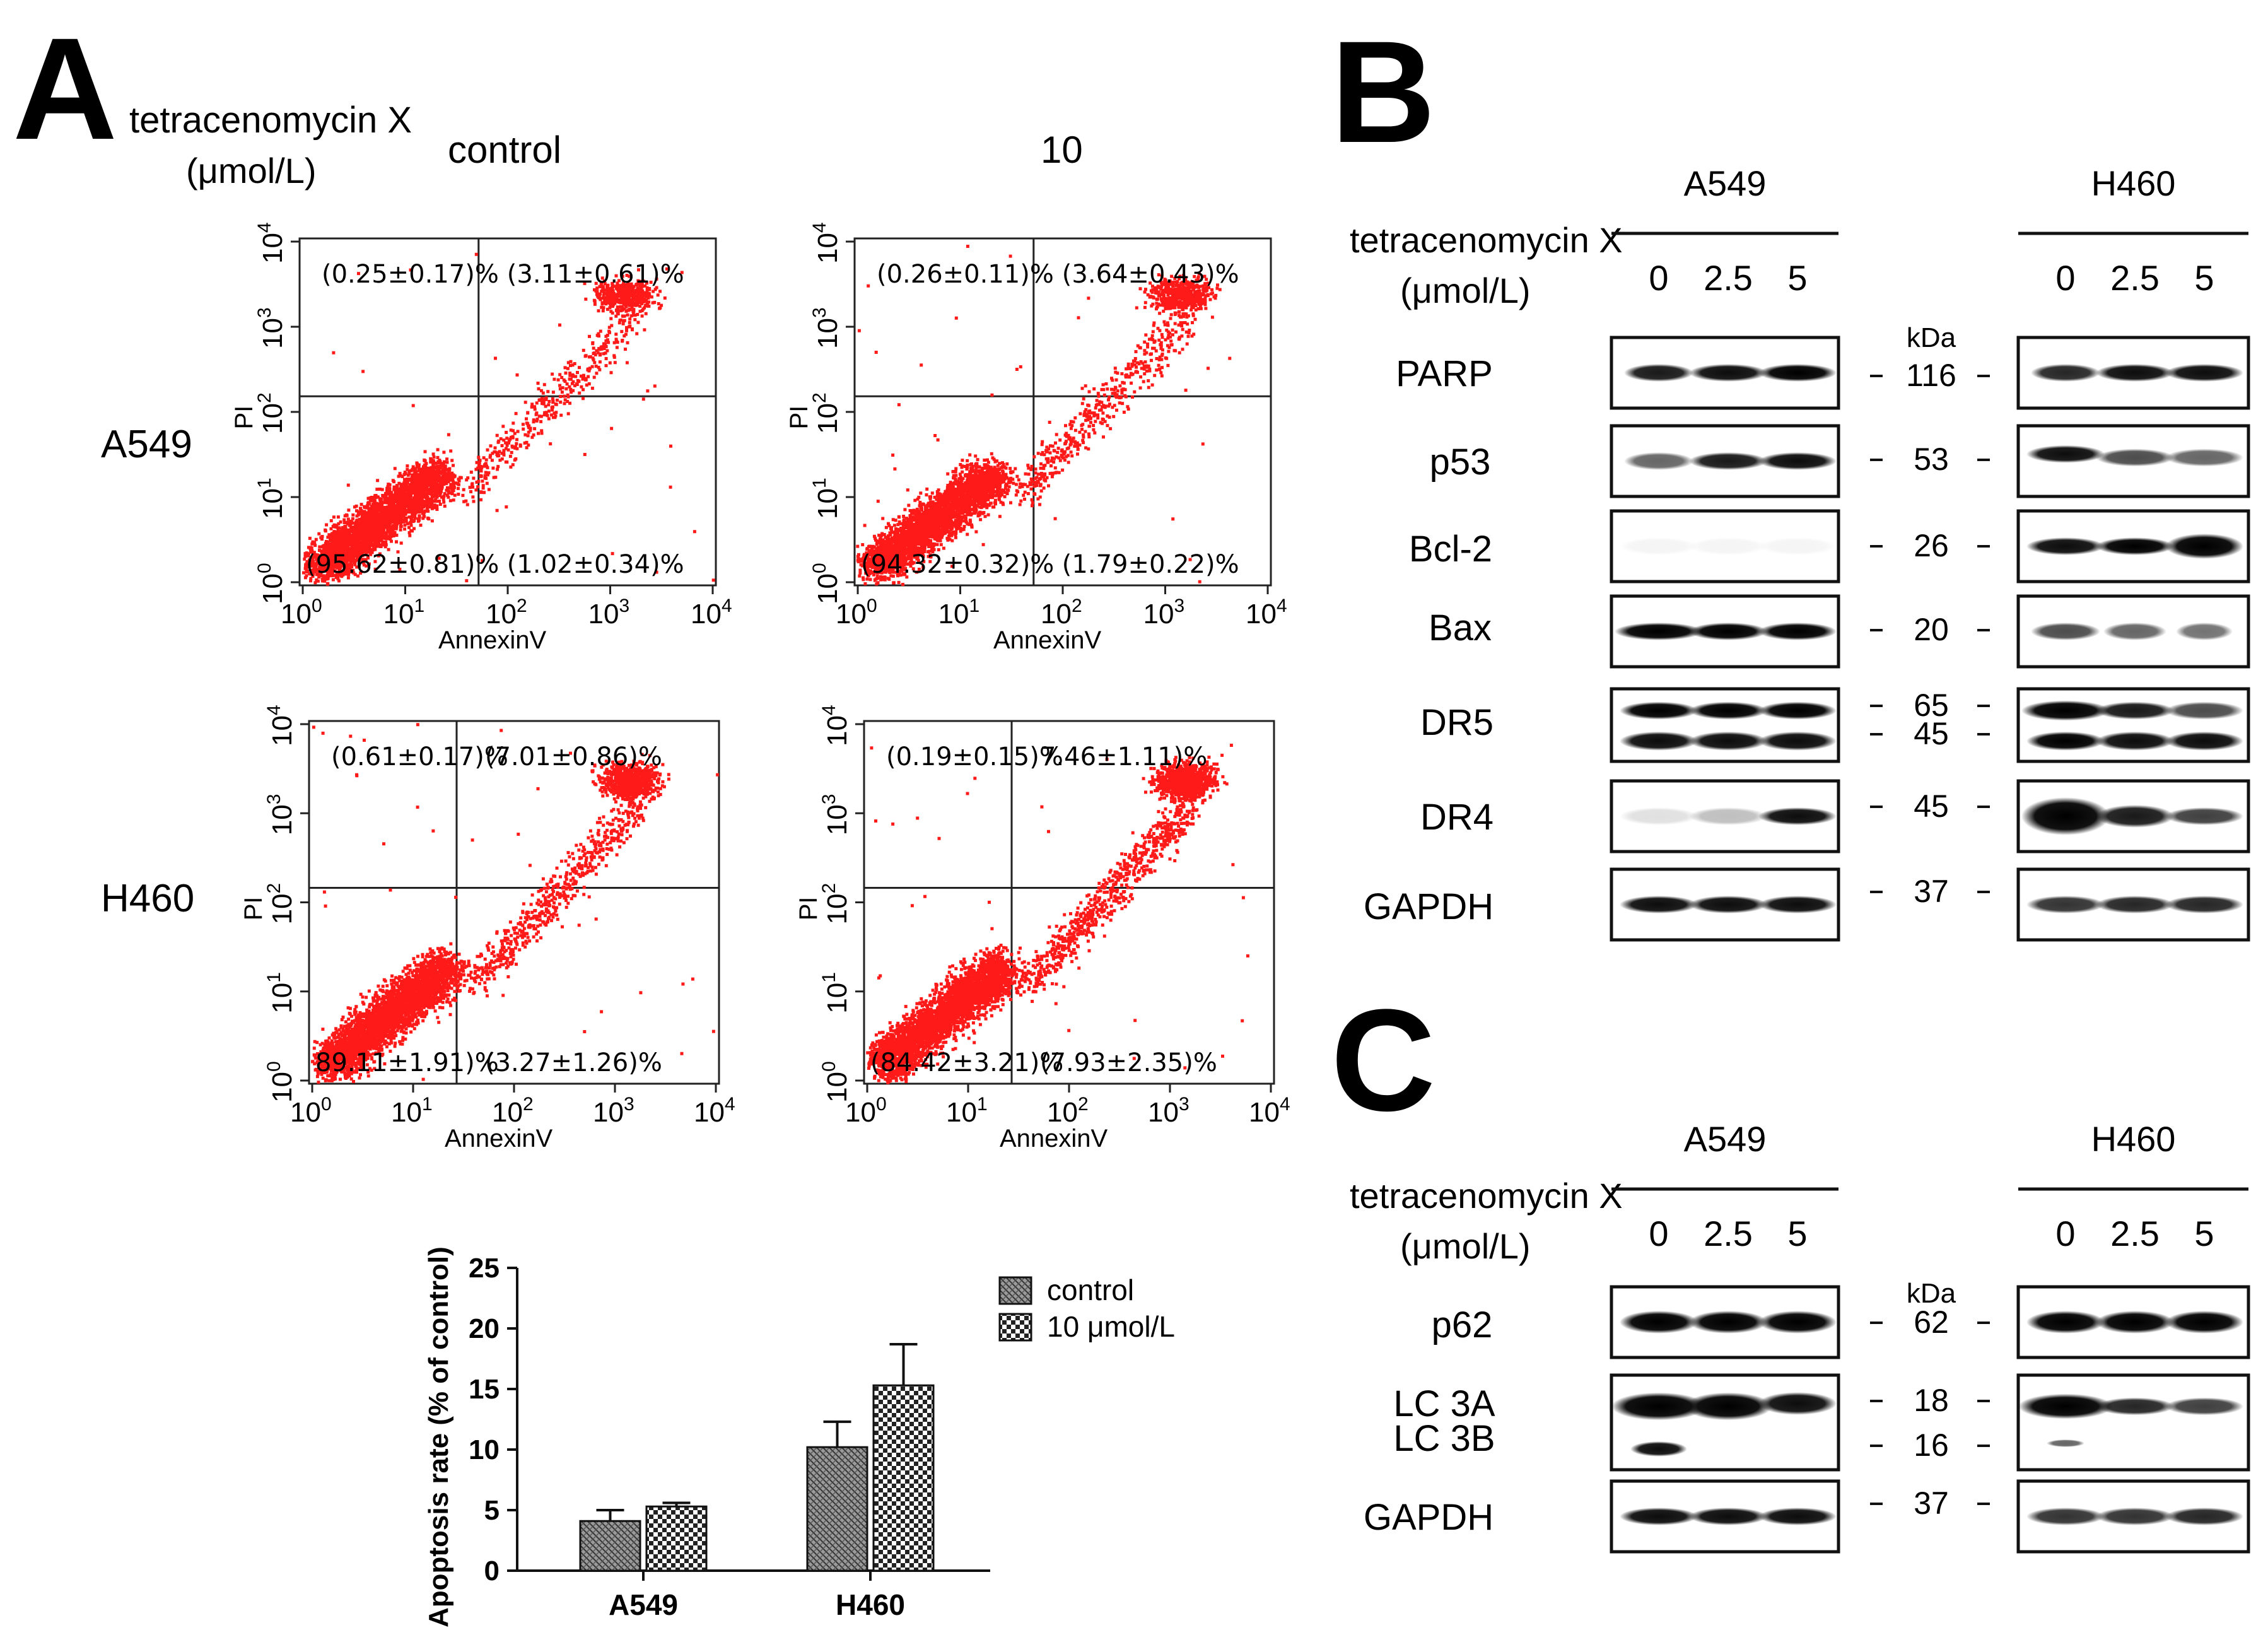  What do you see at coordinates (595, 564) in the screenshot?
I see `quadrant-label-lower-right: (1.02±0.34)%` at bounding box center [595, 564].